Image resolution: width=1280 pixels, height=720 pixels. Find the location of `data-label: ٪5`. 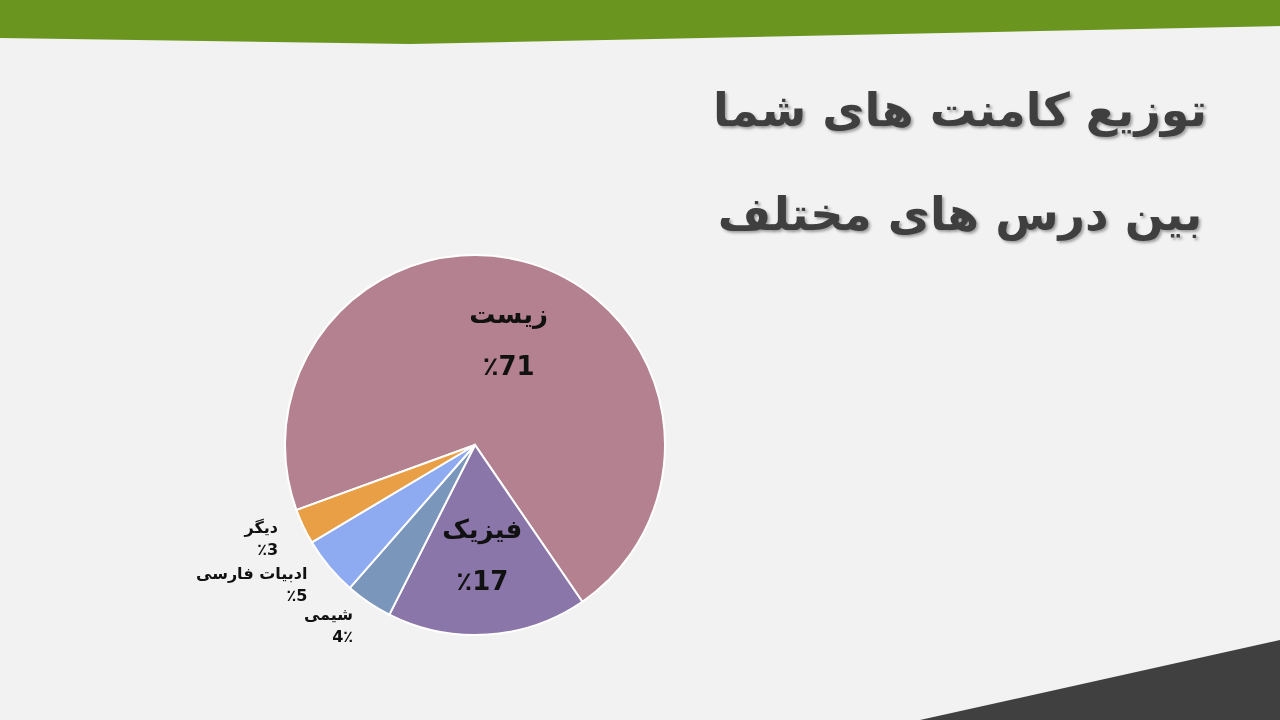

data-label: ٪5 is located at coordinates (297, 596).